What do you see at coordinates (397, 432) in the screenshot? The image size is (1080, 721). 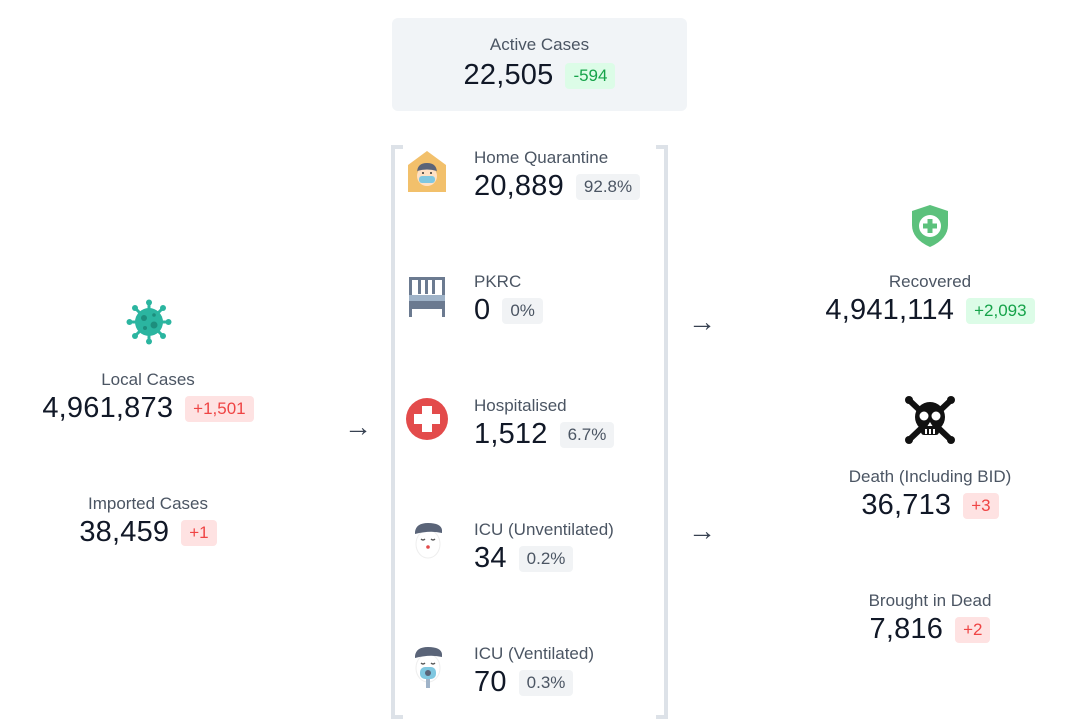 I see `bracket-left` at bounding box center [397, 432].